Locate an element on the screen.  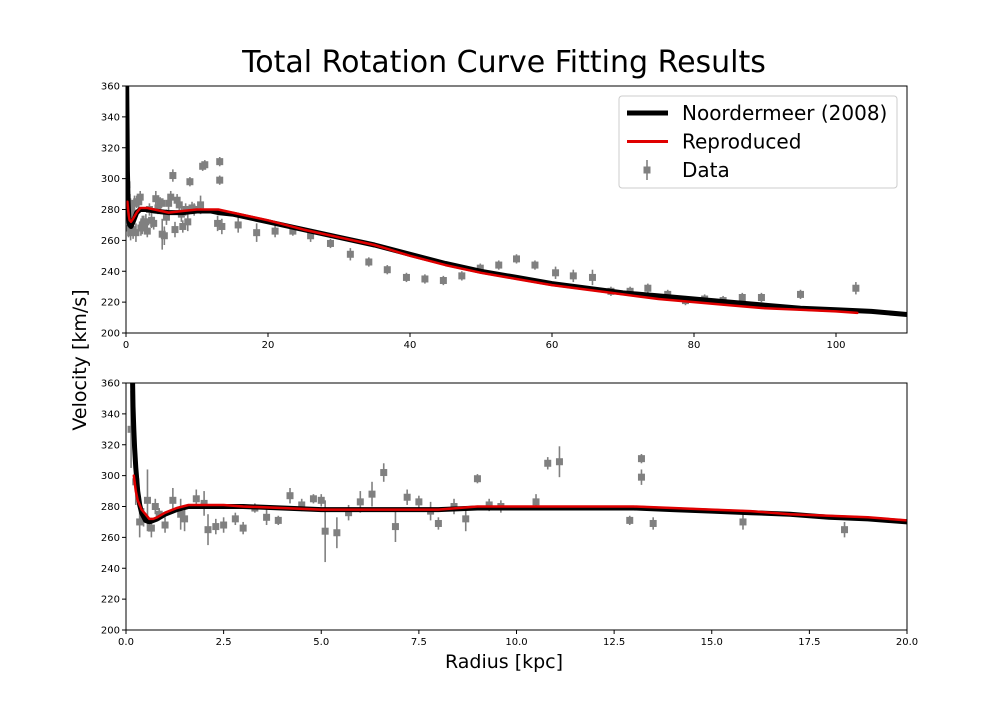
x-tick-label: 2.5 is located at coordinates (224, 642).